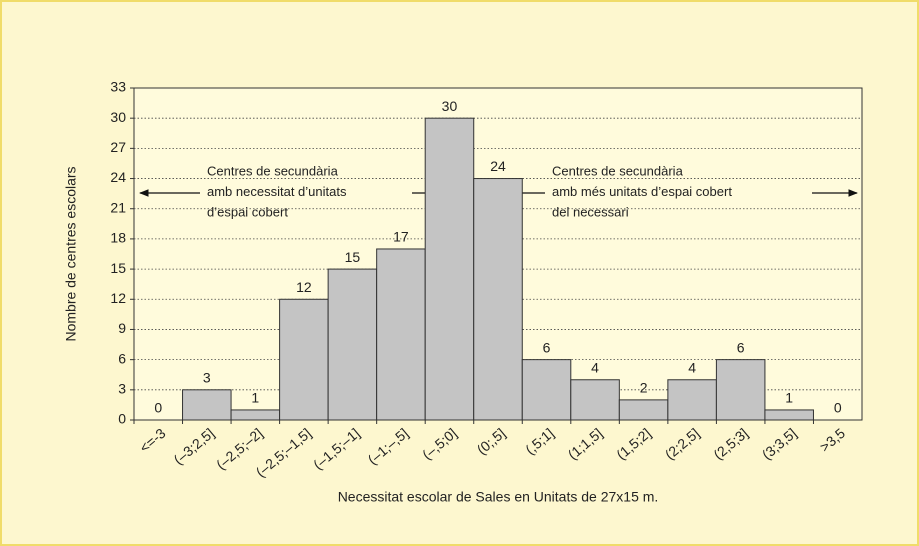  Describe the element at coordinates (118, 207) in the screenshot. I see `y-tick-label: 21` at that location.